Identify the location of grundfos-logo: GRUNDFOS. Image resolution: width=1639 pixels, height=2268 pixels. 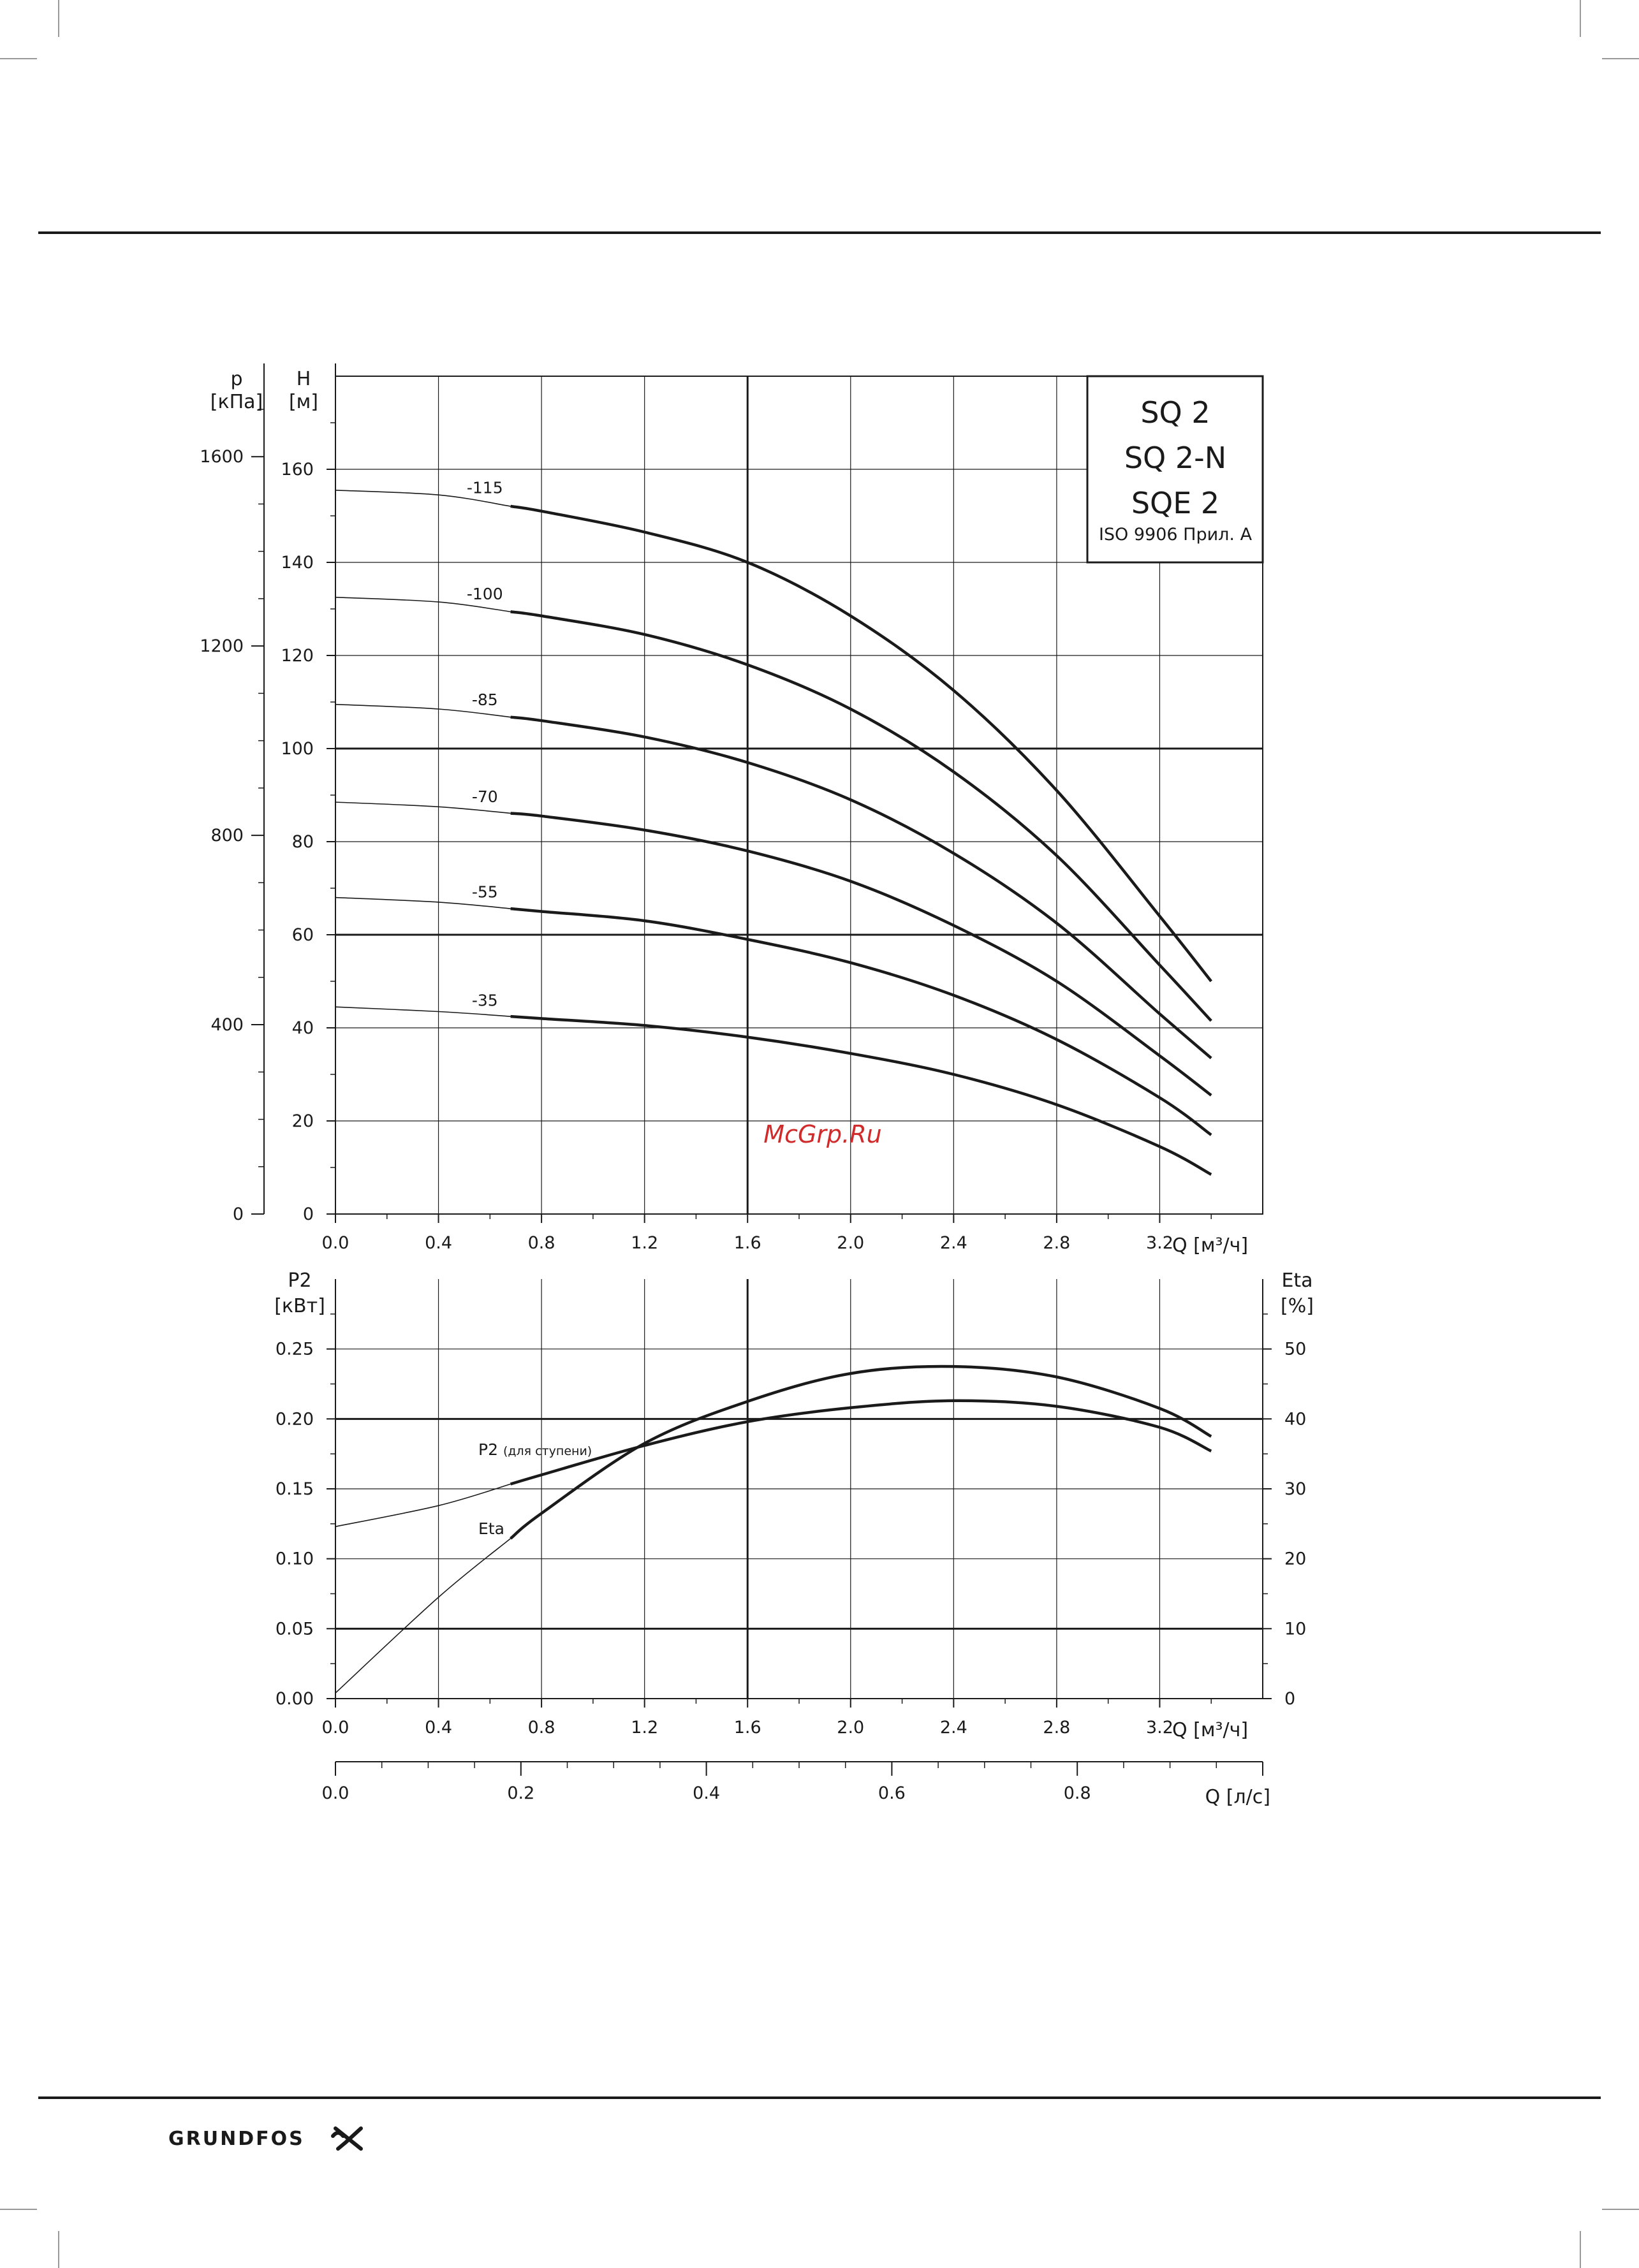
(265, 2138).